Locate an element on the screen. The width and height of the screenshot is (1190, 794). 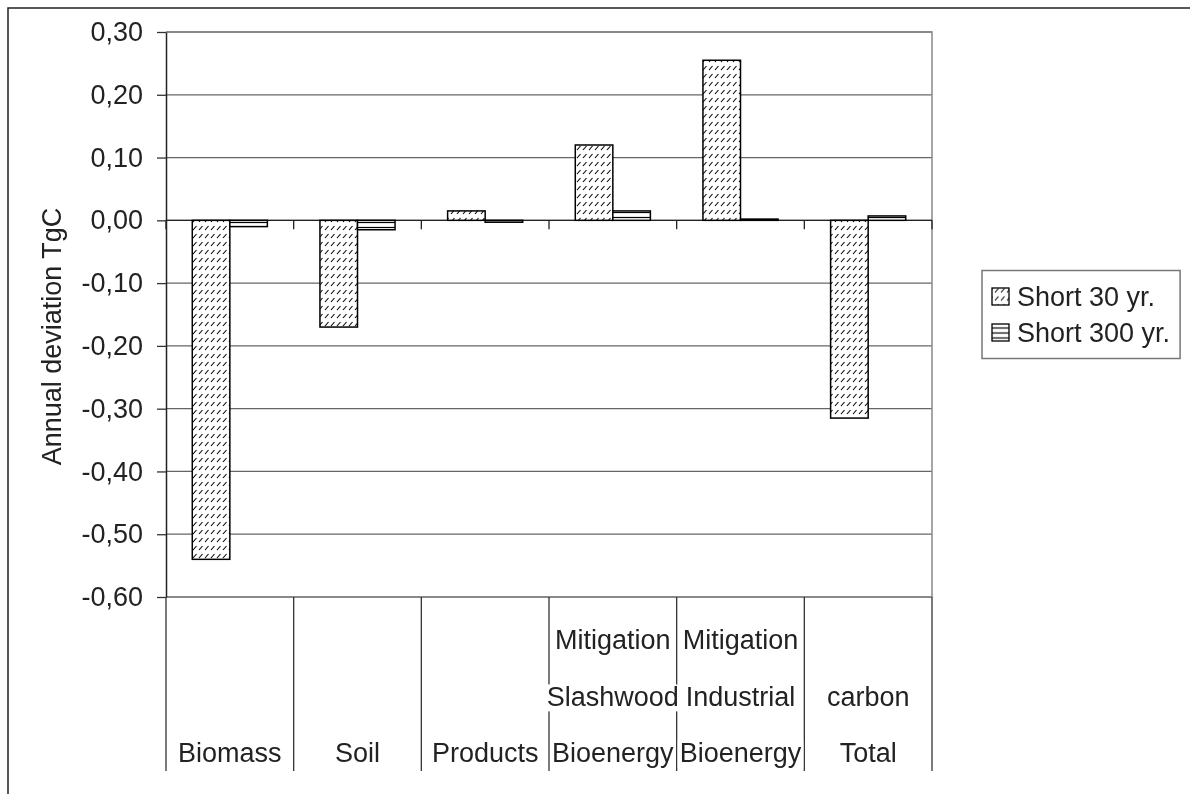
legend-label: Short 30 yr. is located at coordinates (1086, 296).